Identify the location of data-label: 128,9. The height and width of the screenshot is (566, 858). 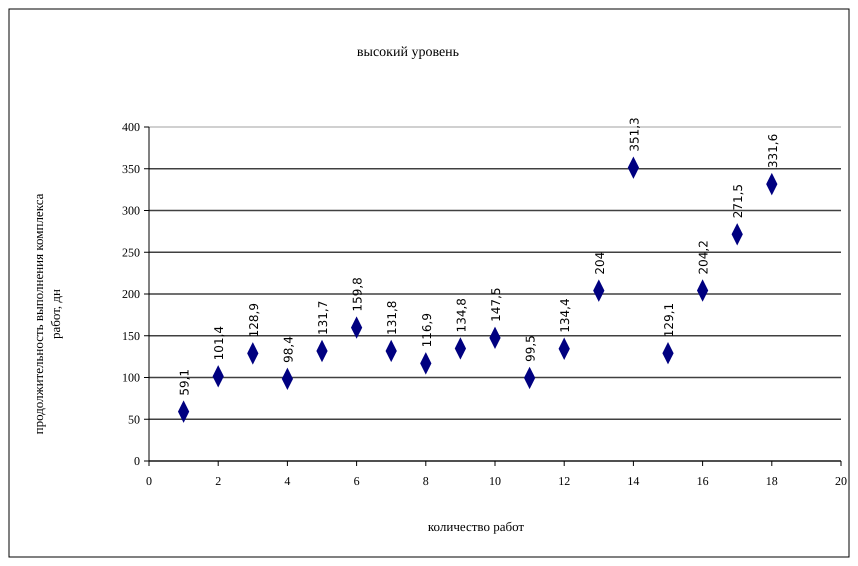
(253, 320).